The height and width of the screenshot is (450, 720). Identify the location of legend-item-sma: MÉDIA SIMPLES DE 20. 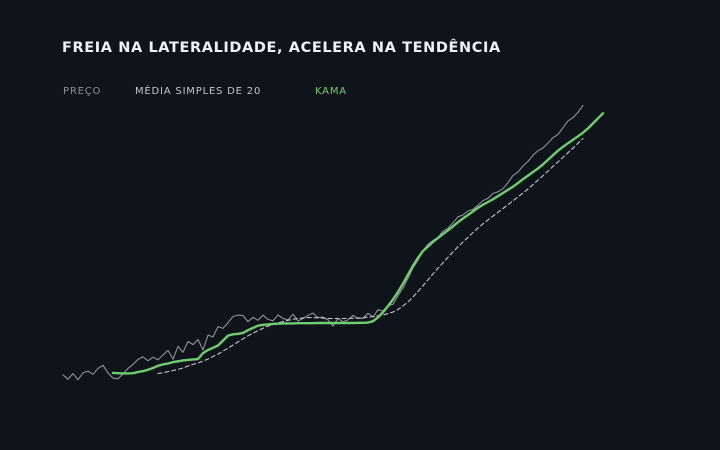
(198, 91).